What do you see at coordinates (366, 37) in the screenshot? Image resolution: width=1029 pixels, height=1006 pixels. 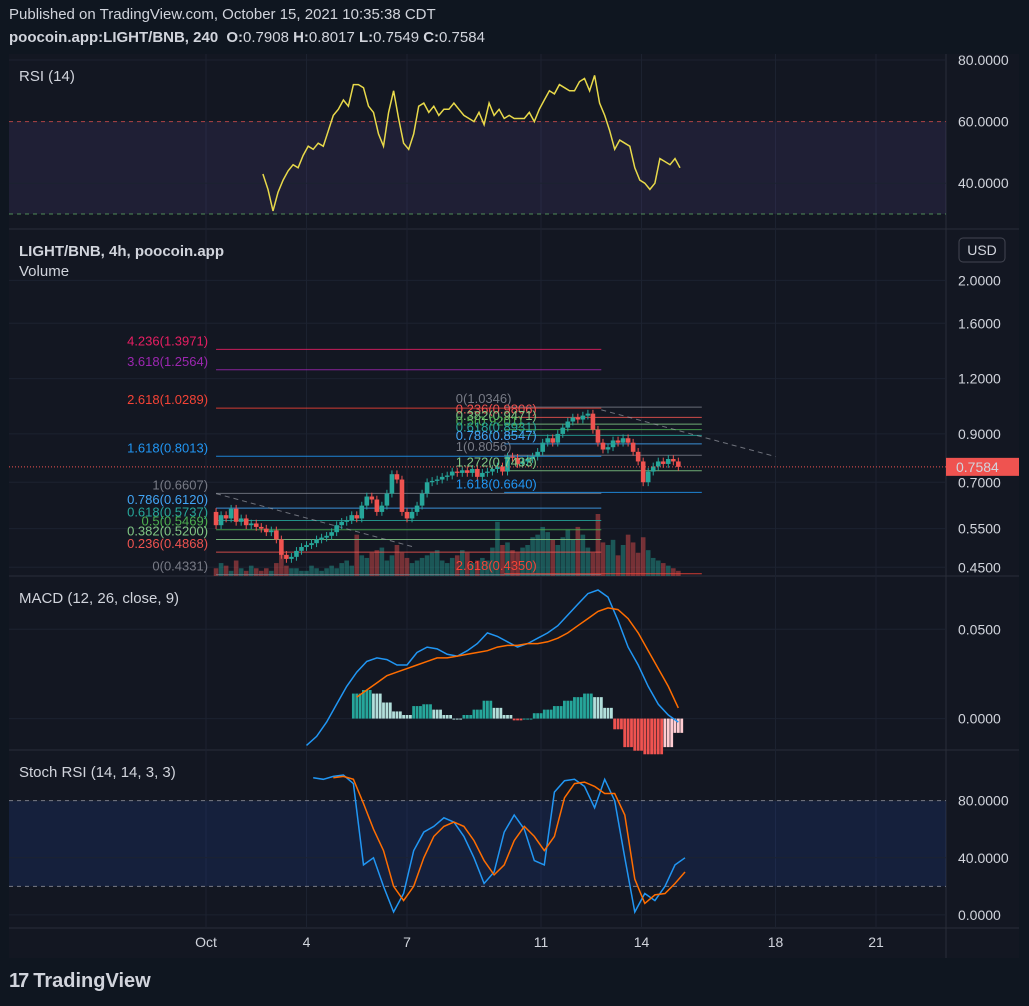 I see `low-label: L:` at bounding box center [366, 37].